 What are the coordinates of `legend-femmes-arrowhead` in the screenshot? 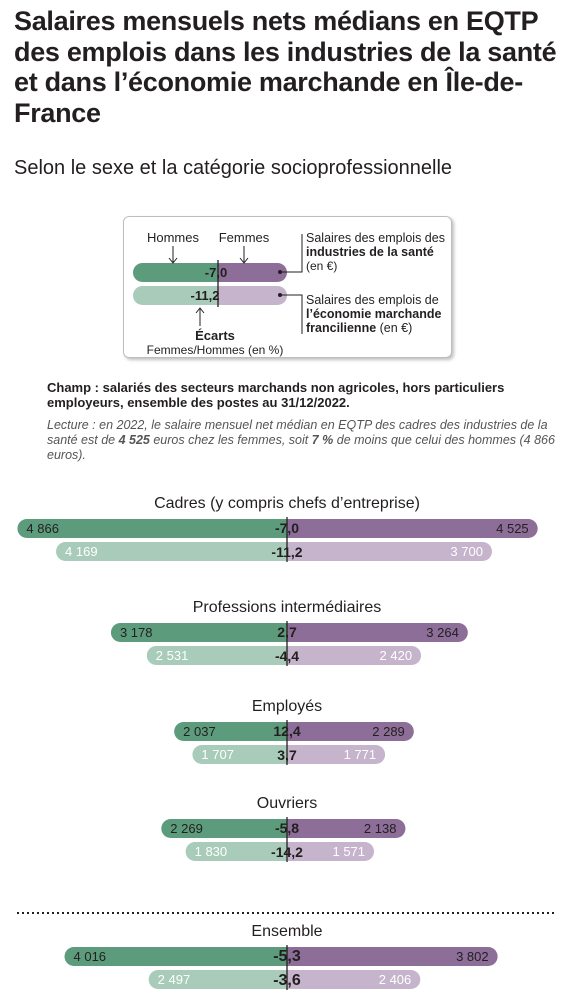 It's located at (244, 260).